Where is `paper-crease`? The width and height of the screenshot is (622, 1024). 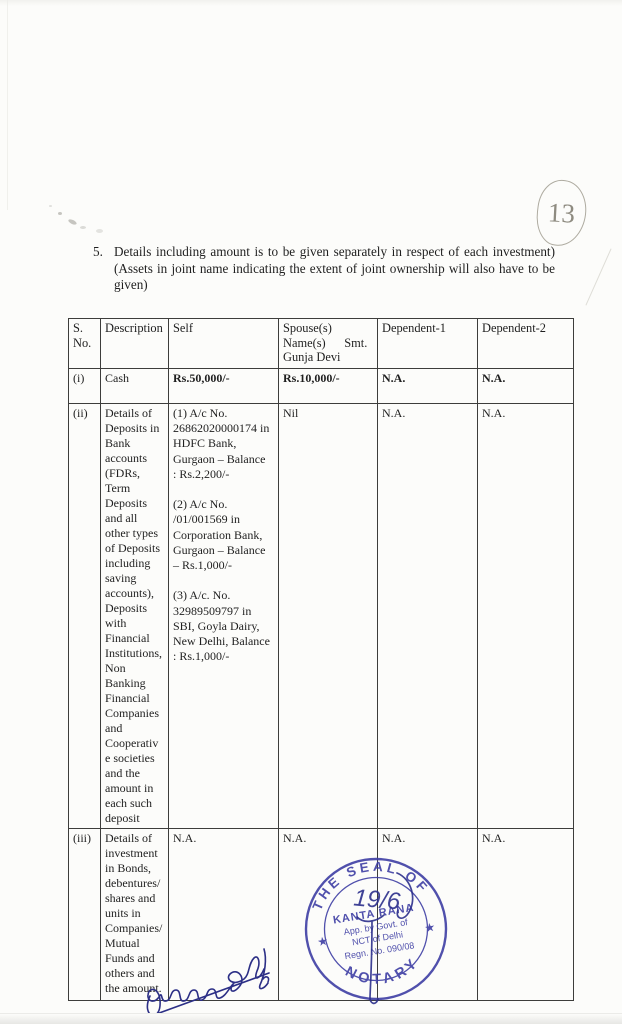 paper-crease is located at coordinates (598, 277).